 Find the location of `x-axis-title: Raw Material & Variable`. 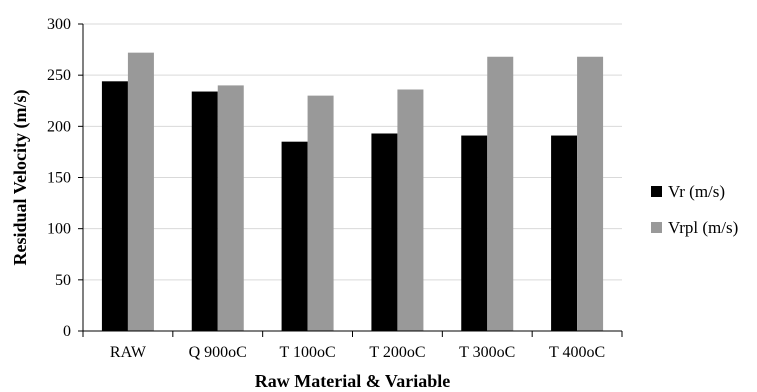

x-axis-title: Raw Material & Variable is located at coordinates (352, 381).